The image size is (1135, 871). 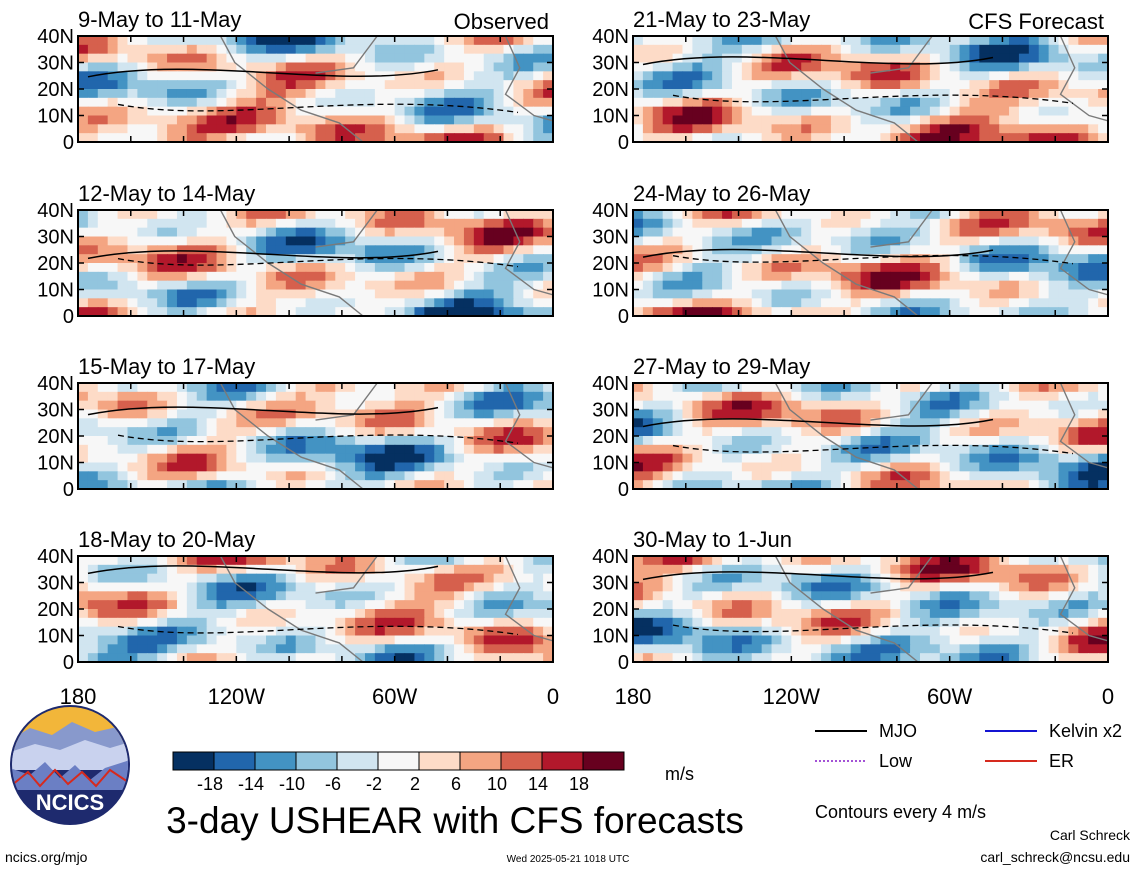 I want to click on panel-period-title: 24-May to 26-May, so click(x=721, y=193).